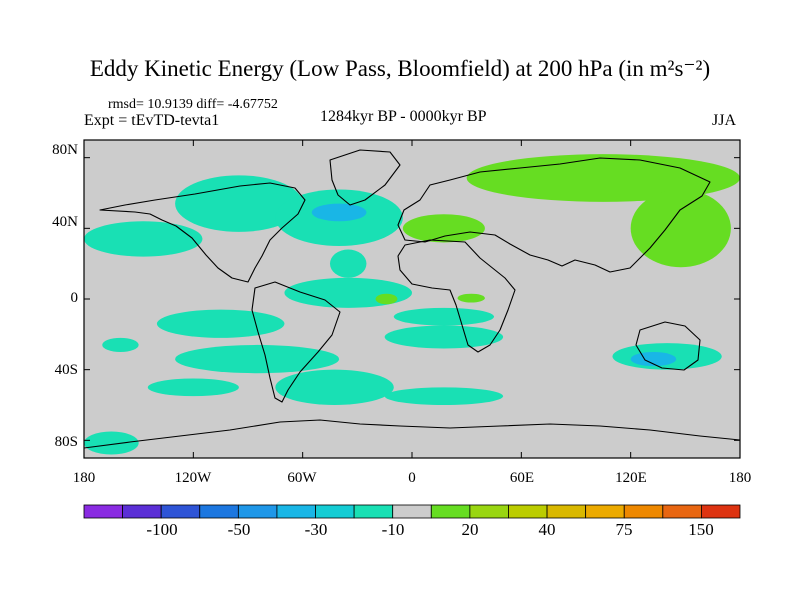 This screenshot has width=800, height=600. What do you see at coordinates (631, 478) in the screenshot?
I see `x-tick-label: 120E` at bounding box center [631, 478].